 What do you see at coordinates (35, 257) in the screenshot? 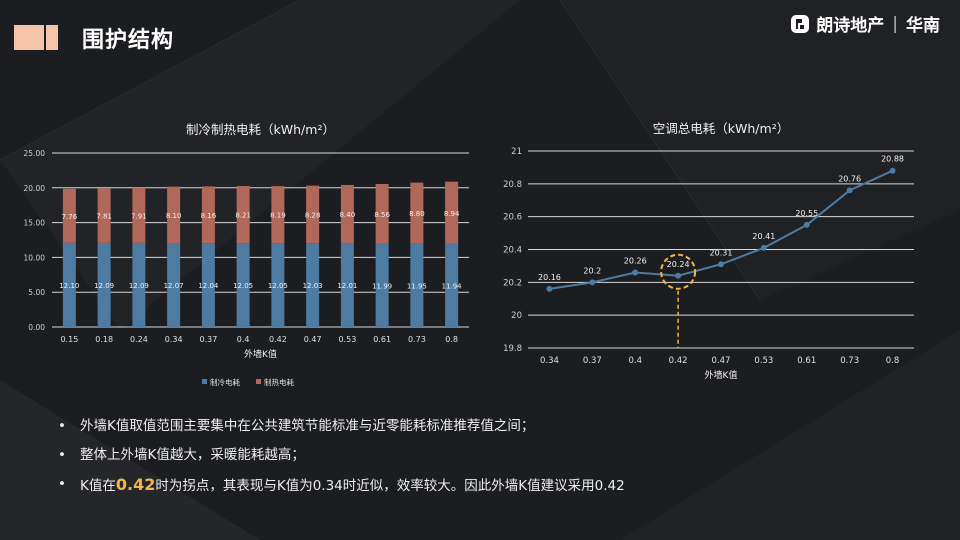
I see `y-tick-label: 10.00` at bounding box center [35, 257].